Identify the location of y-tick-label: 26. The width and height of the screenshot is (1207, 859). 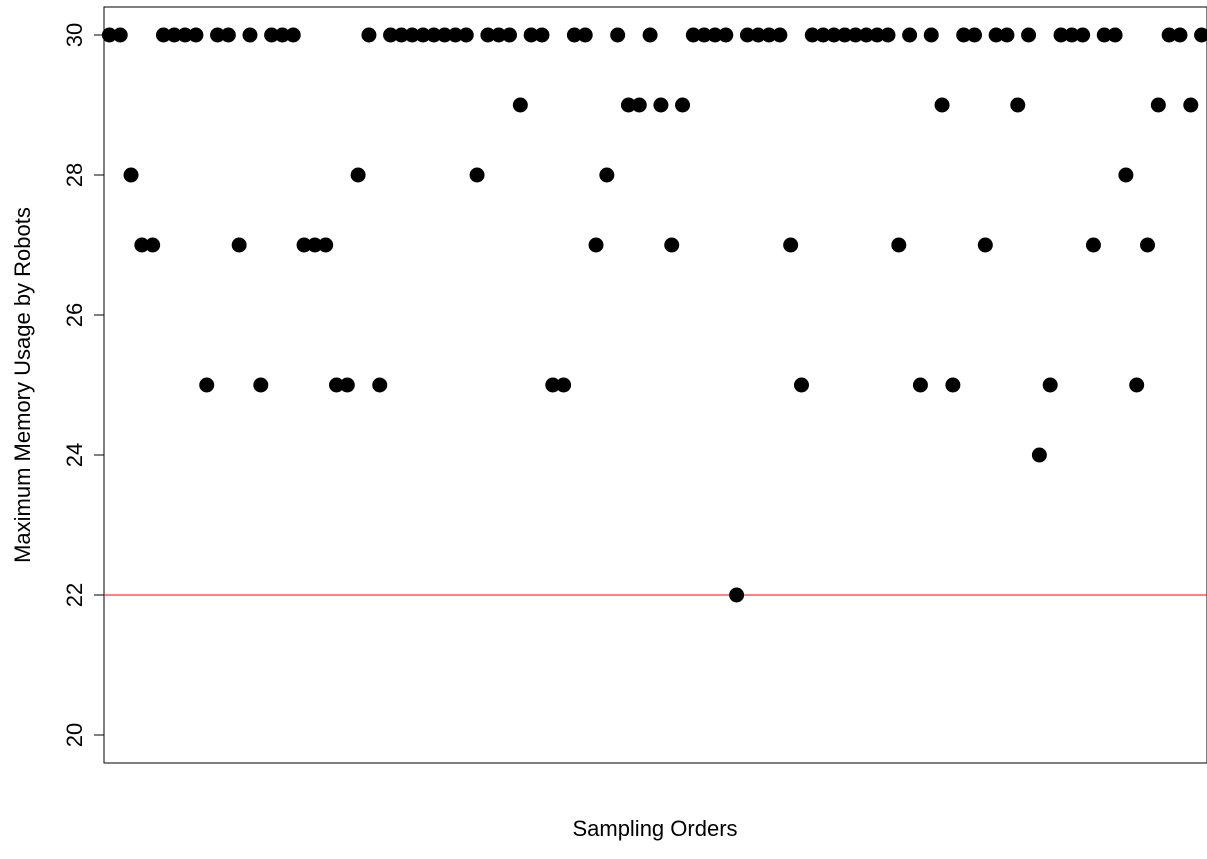
(74, 315).